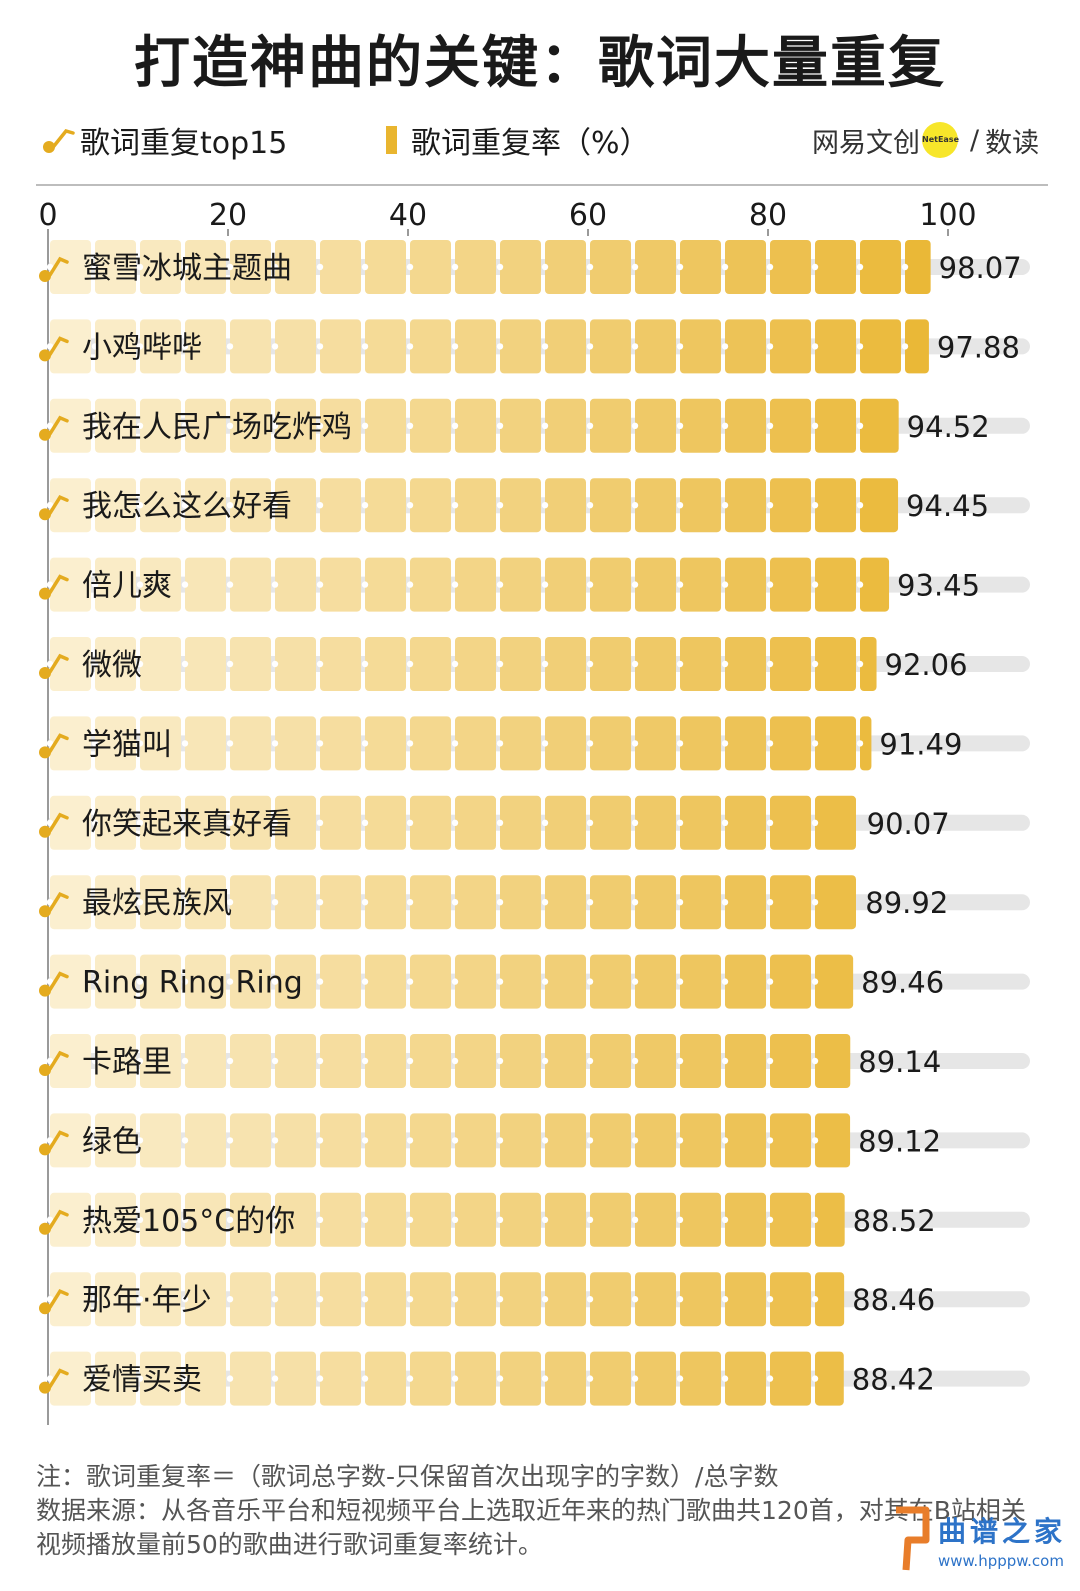 This screenshot has width=1080, height=1591. What do you see at coordinates (1002, 1531) in the screenshot?
I see `watermark-text: 曲谱之家` at bounding box center [1002, 1531].